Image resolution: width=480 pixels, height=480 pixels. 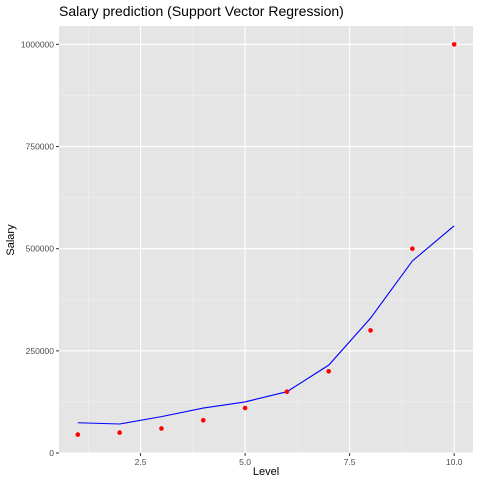 What do you see at coordinates (51, 453) in the screenshot?
I see `y-tick-label-0: 0` at bounding box center [51, 453].